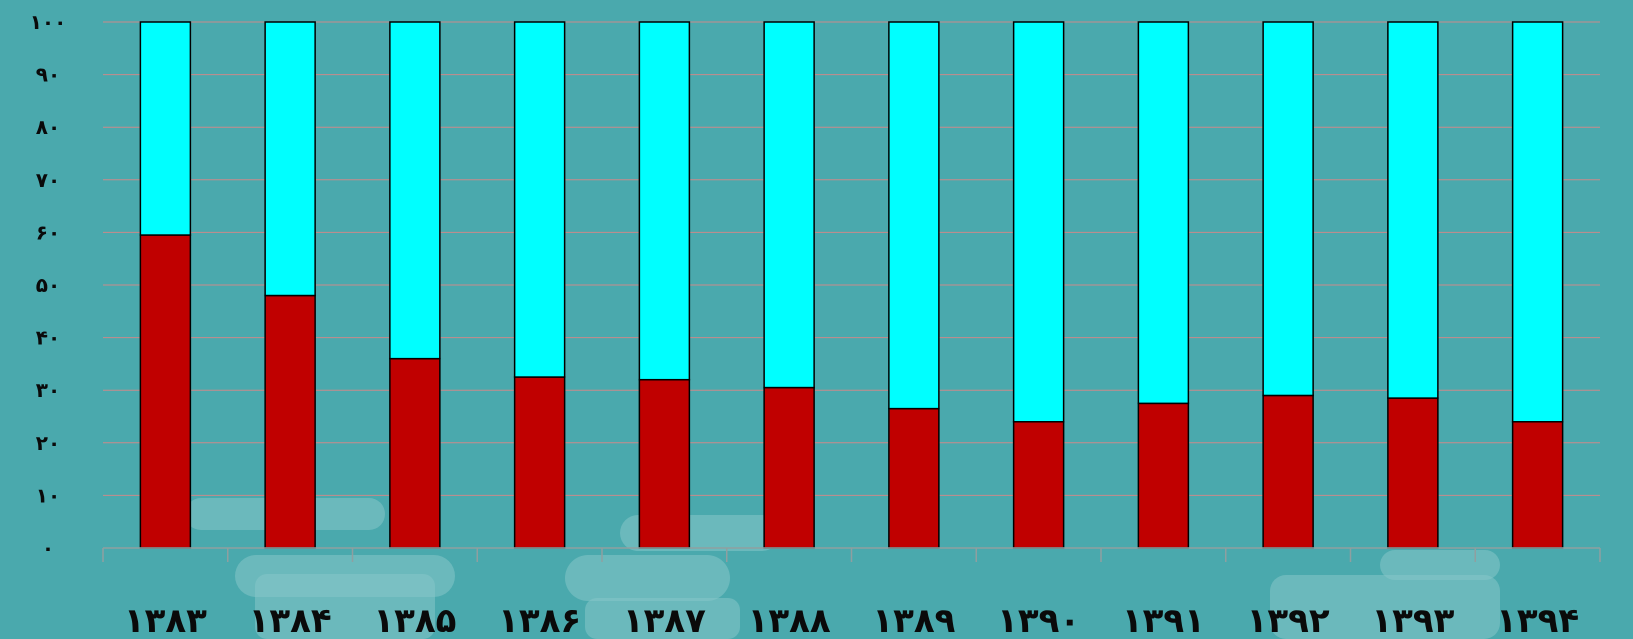 The width and height of the screenshot is (1633, 639). Describe the element at coordinates (913, 620) in the screenshot. I see `x-tick-label: ۱۳۸۹` at that location.